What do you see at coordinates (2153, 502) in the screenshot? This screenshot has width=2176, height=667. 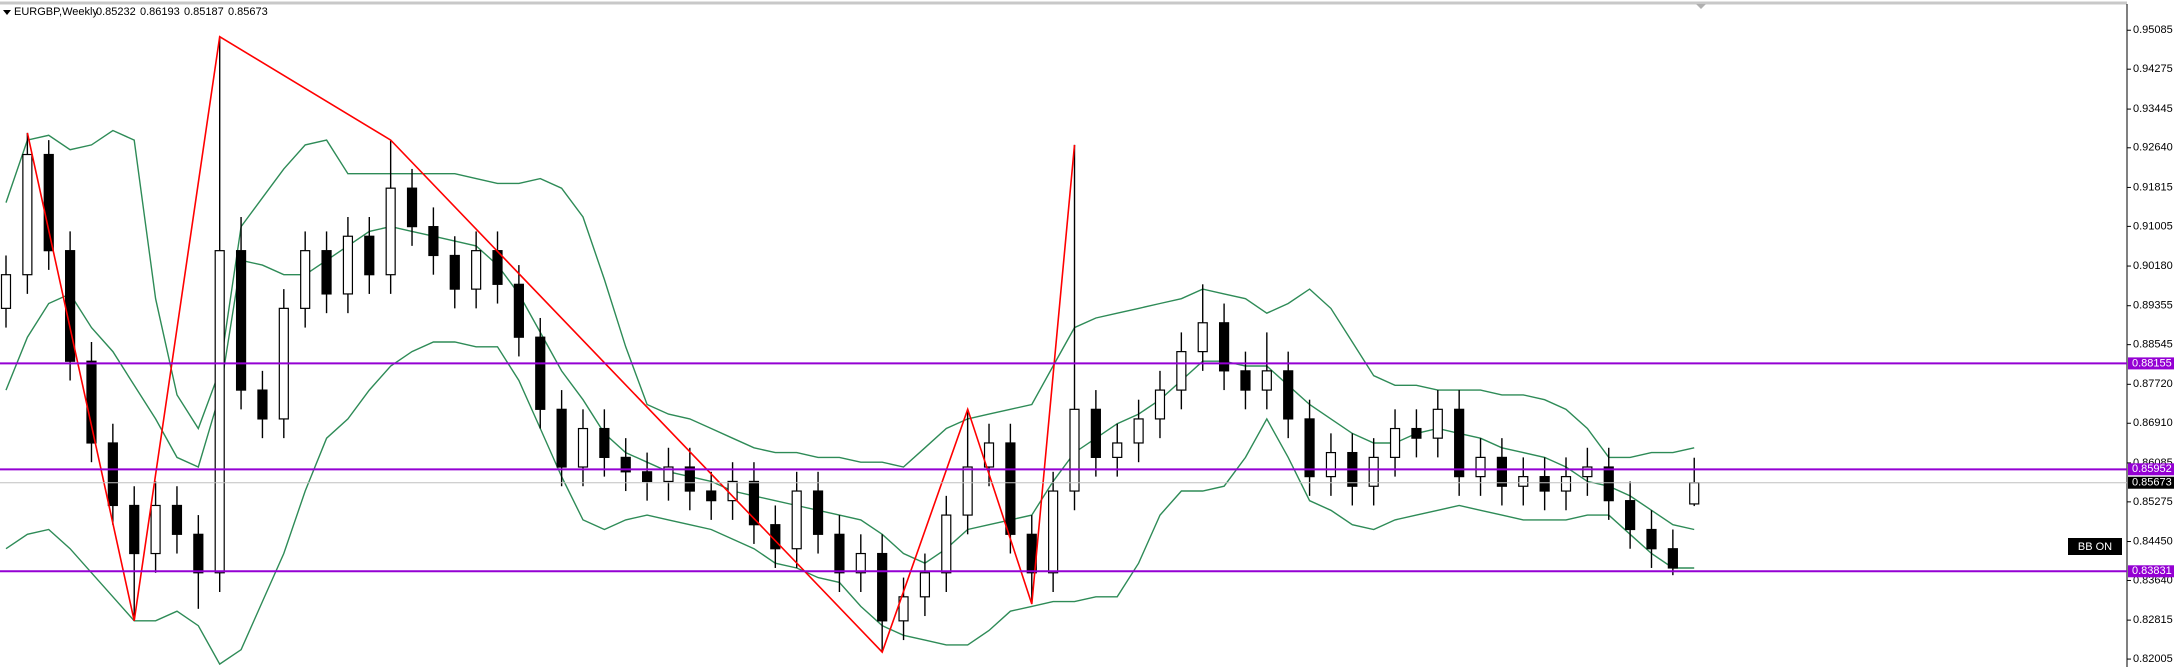 I see `y-tick-label: 0.85275` at bounding box center [2153, 502].